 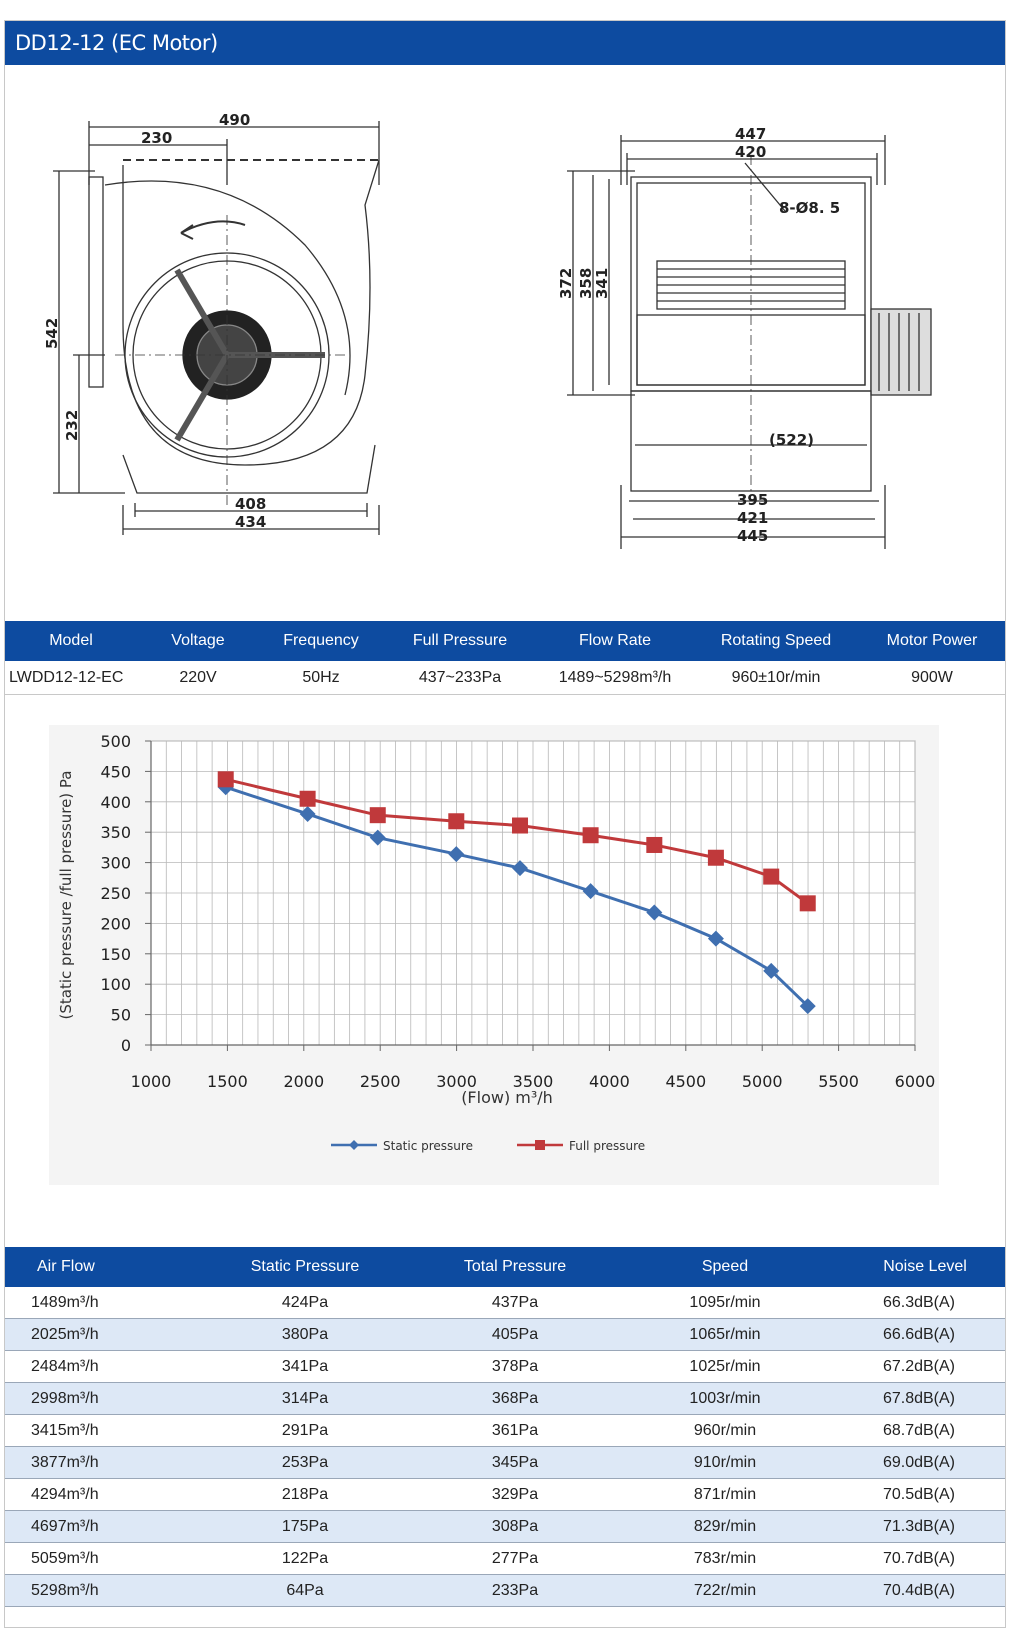 What do you see at coordinates (609, 1081) in the screenshot?
I see `x-tick-label: 4000` at bounding box center [609, 1081].